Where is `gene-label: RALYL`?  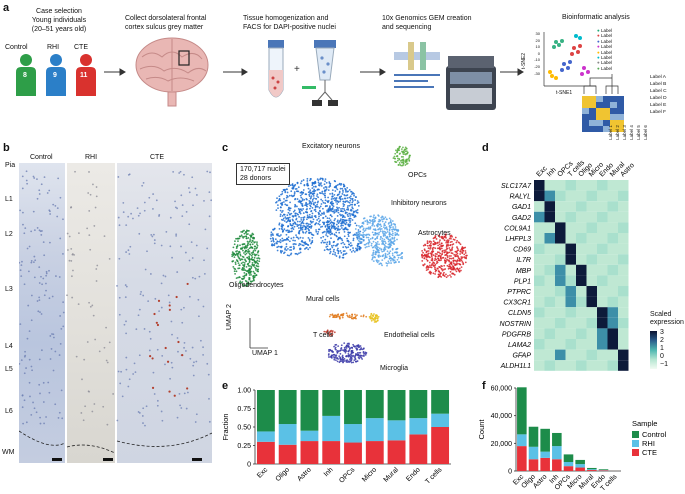
gene-label: RALYL is located at coordinates (520, 197).